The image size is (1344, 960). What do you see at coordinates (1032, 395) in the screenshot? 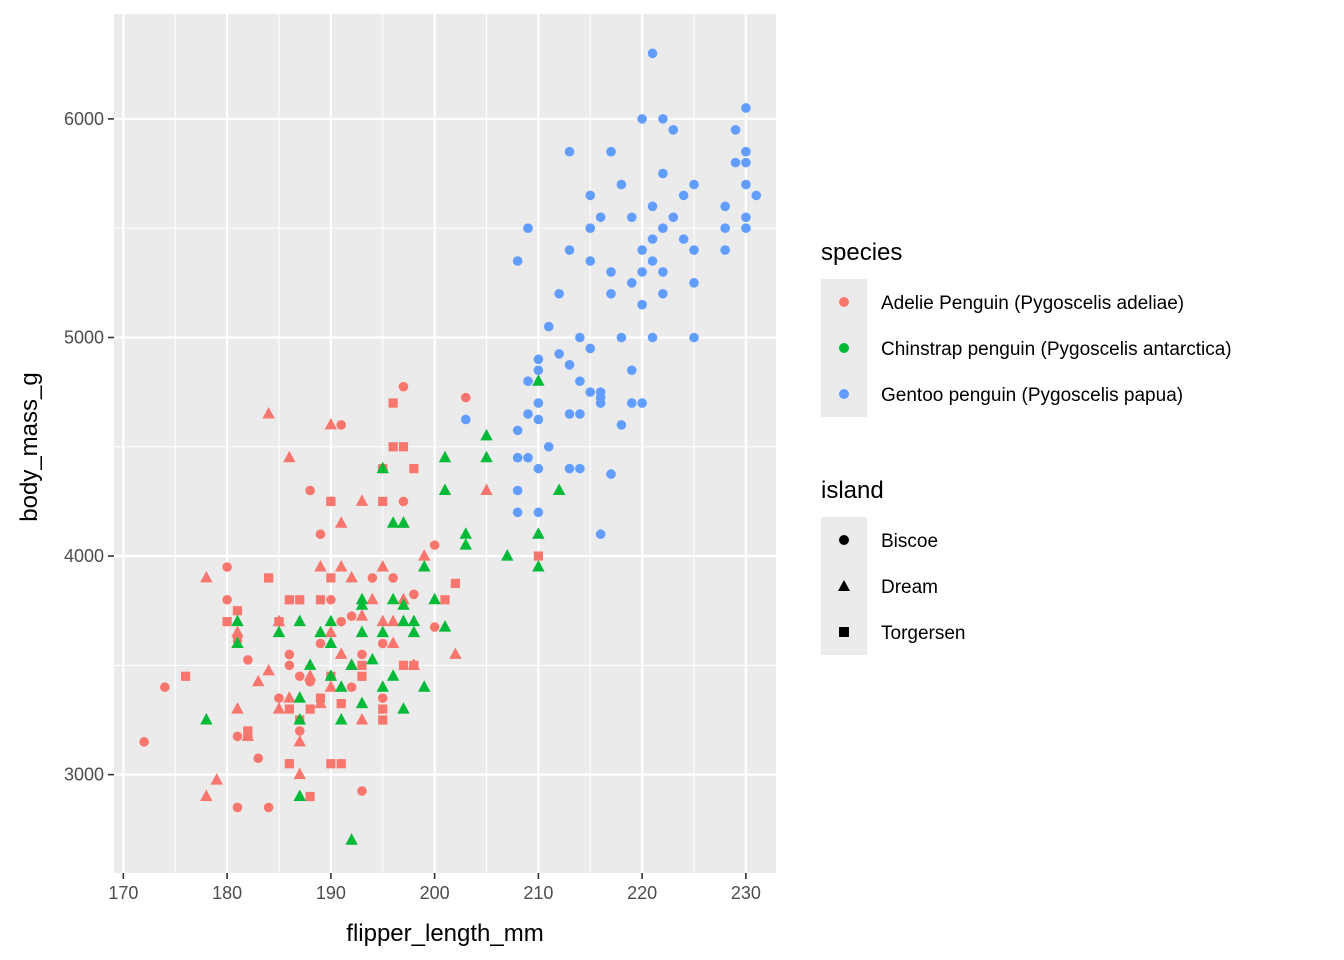
I see `legend-label-gentoo: Gentoo penguin (Pygoscelis papua)` at bounding box center [1032, 395].